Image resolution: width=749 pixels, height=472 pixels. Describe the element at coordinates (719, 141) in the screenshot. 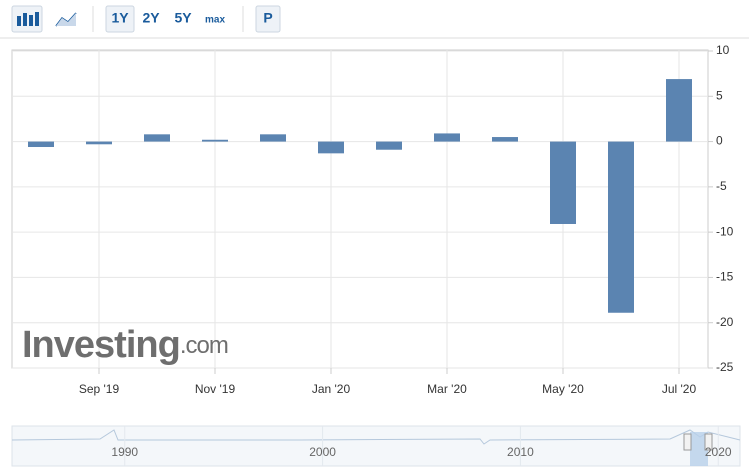

I see `y-tick-label: 0` at that location.